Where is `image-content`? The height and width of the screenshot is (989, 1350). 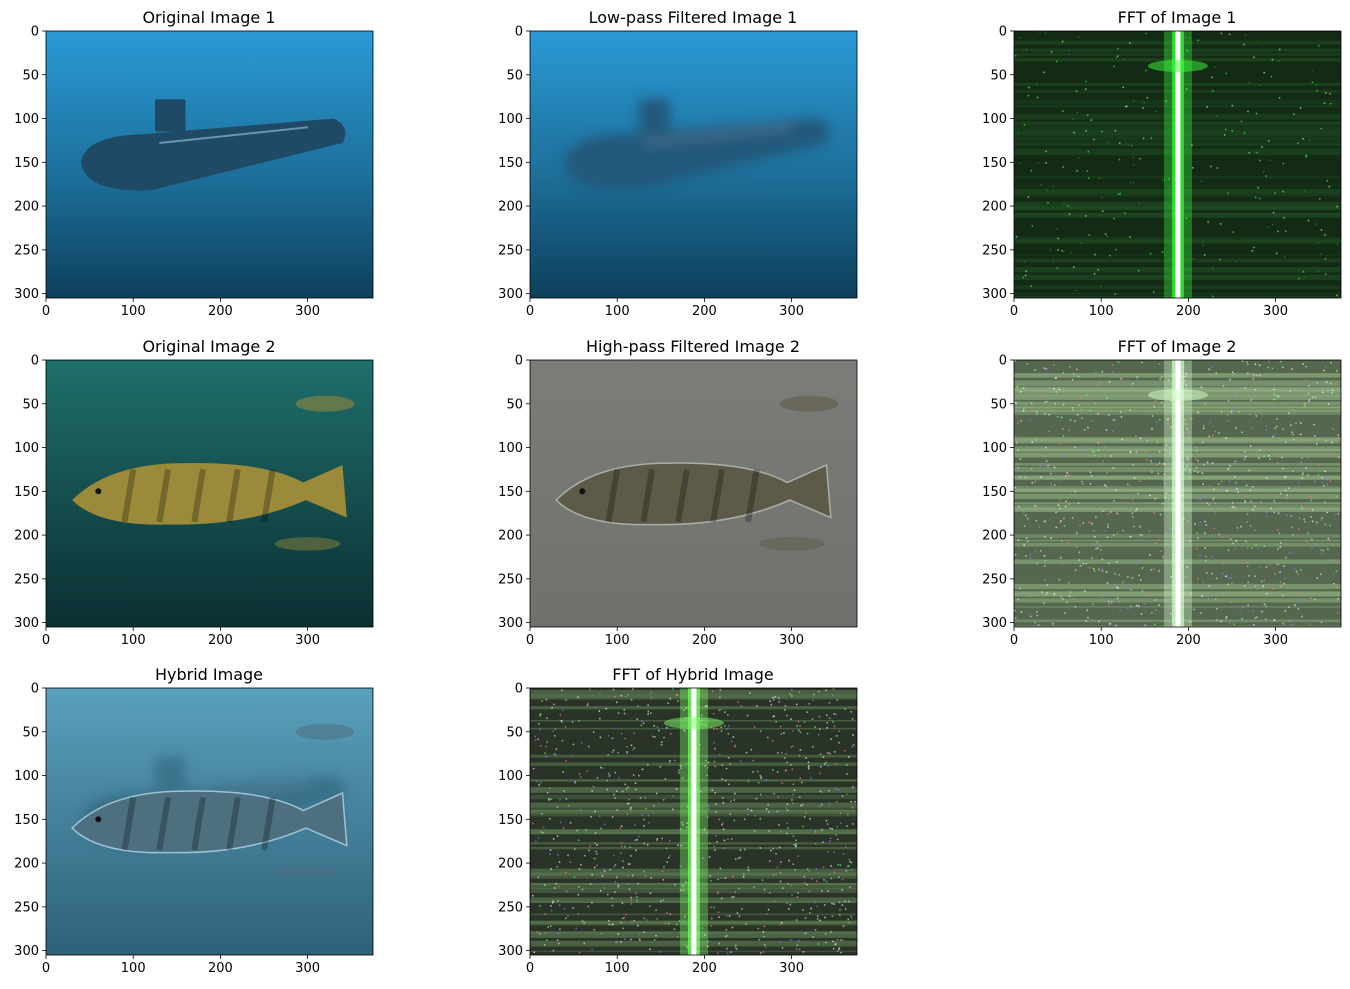
image-content is located at coordinates (693, 493).